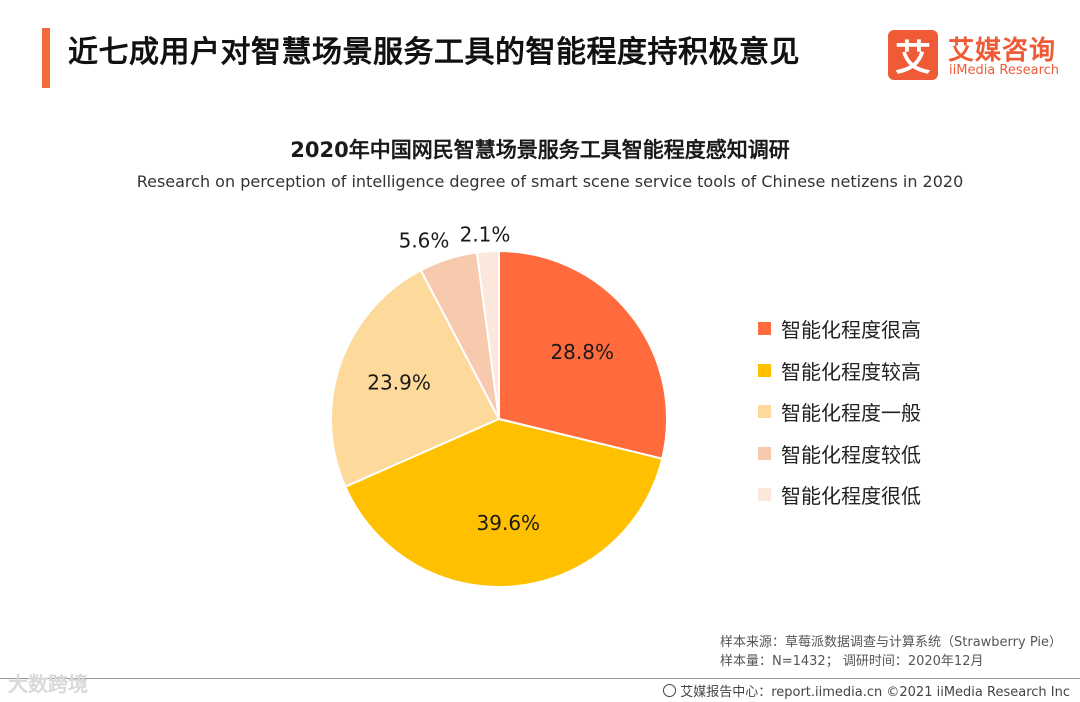 This screenshot has width=1080, height=702. I want to click on legend-item-1: 智能化程度很高, so click(839, 329).